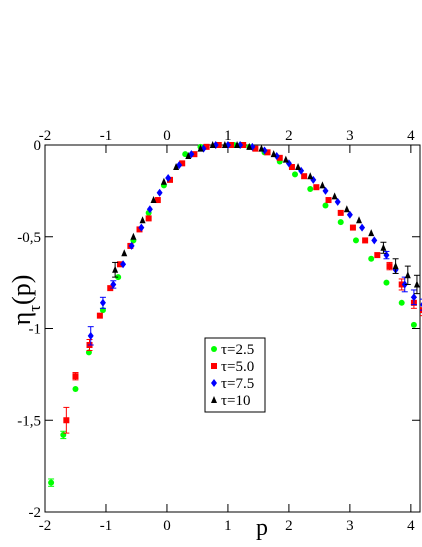  Describe the element at coordinates (289, 136) in the screenshot. I see `x-tick-label-top: 2` at that location.